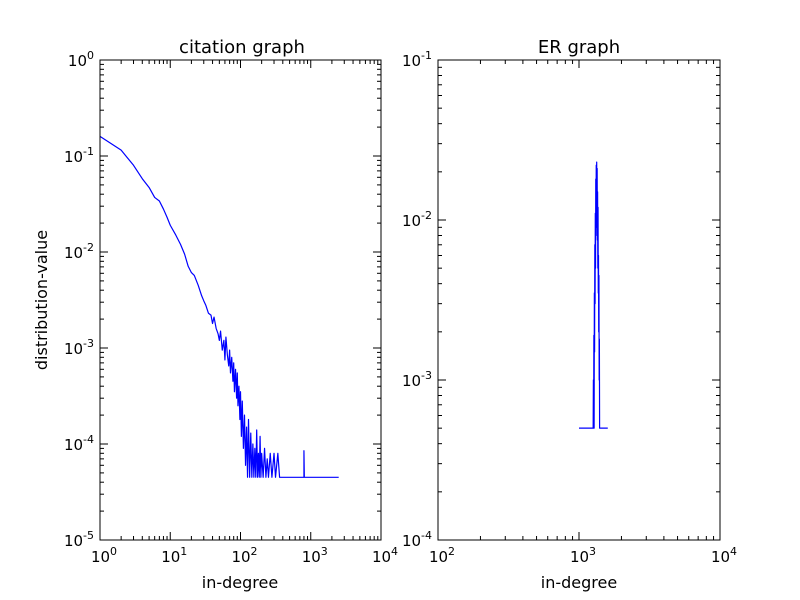 This screenshot has height=600, width=800. Describe the element at coordinates (79, 347) in the screenshot. I see `citation-graph-y-tick-label: 10⁻³` at that location.